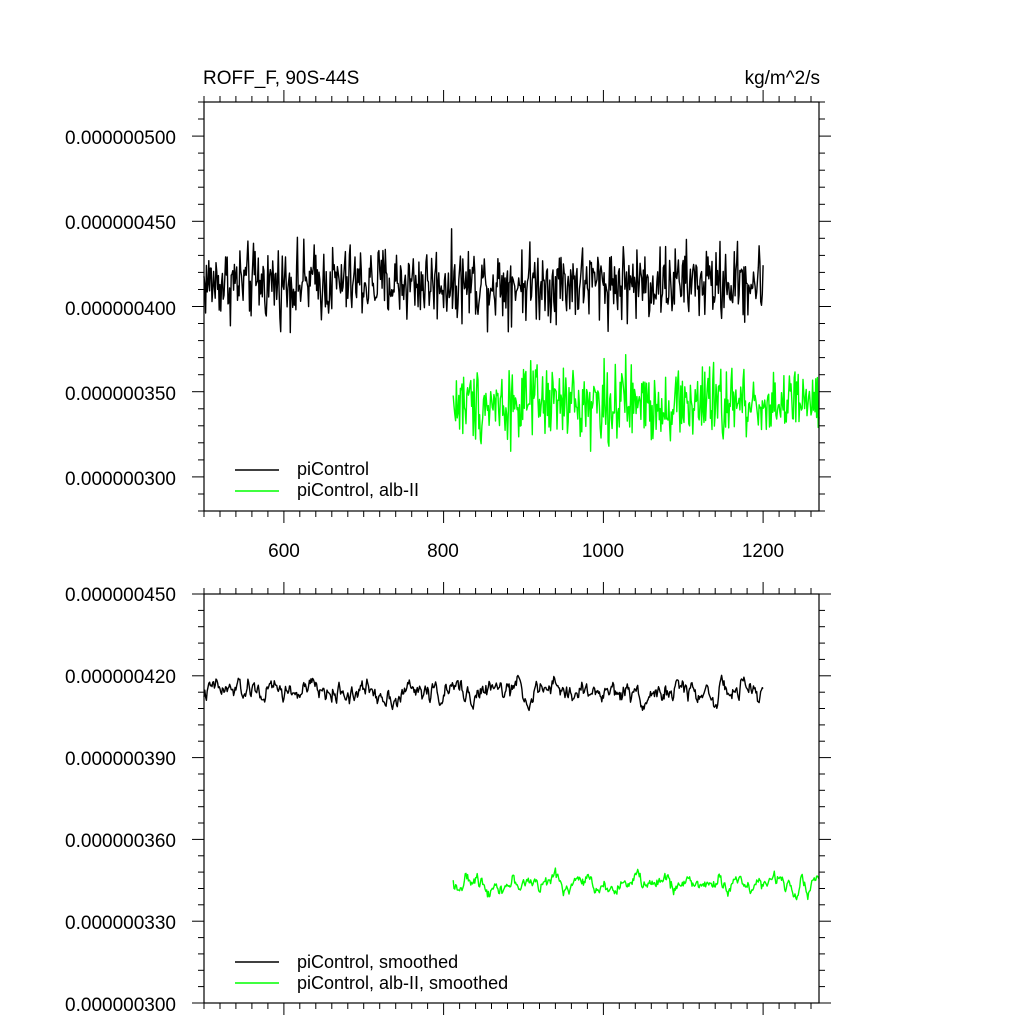 The image size is (1024, 1024). What do you see at coordinates (402, 983) in the screenshot?
I see `legend-label: piControl, alb-II, smoothed` at bounding box center [402, 983].